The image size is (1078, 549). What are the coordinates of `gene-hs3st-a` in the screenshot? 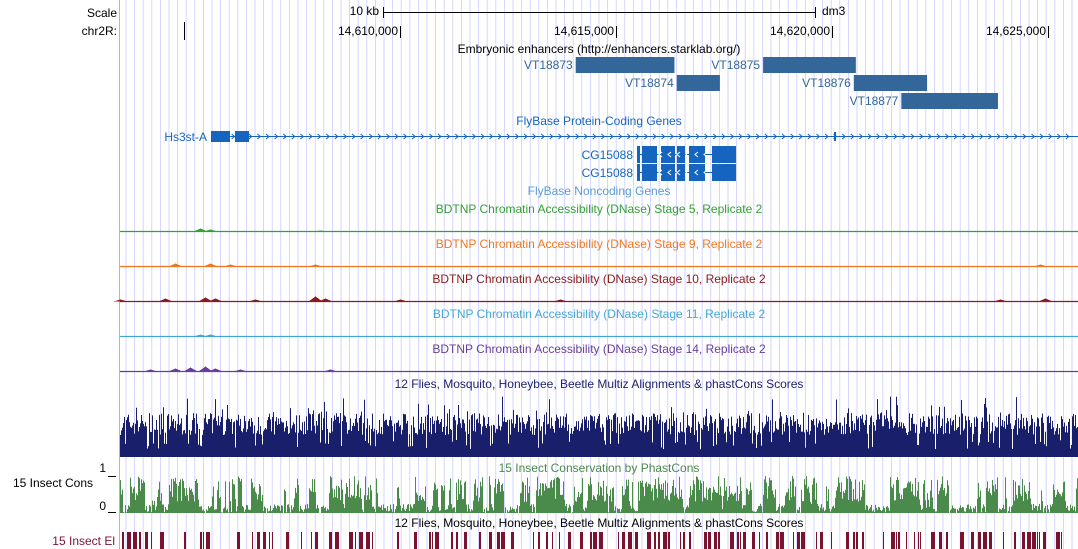 It's located at (644, 136).